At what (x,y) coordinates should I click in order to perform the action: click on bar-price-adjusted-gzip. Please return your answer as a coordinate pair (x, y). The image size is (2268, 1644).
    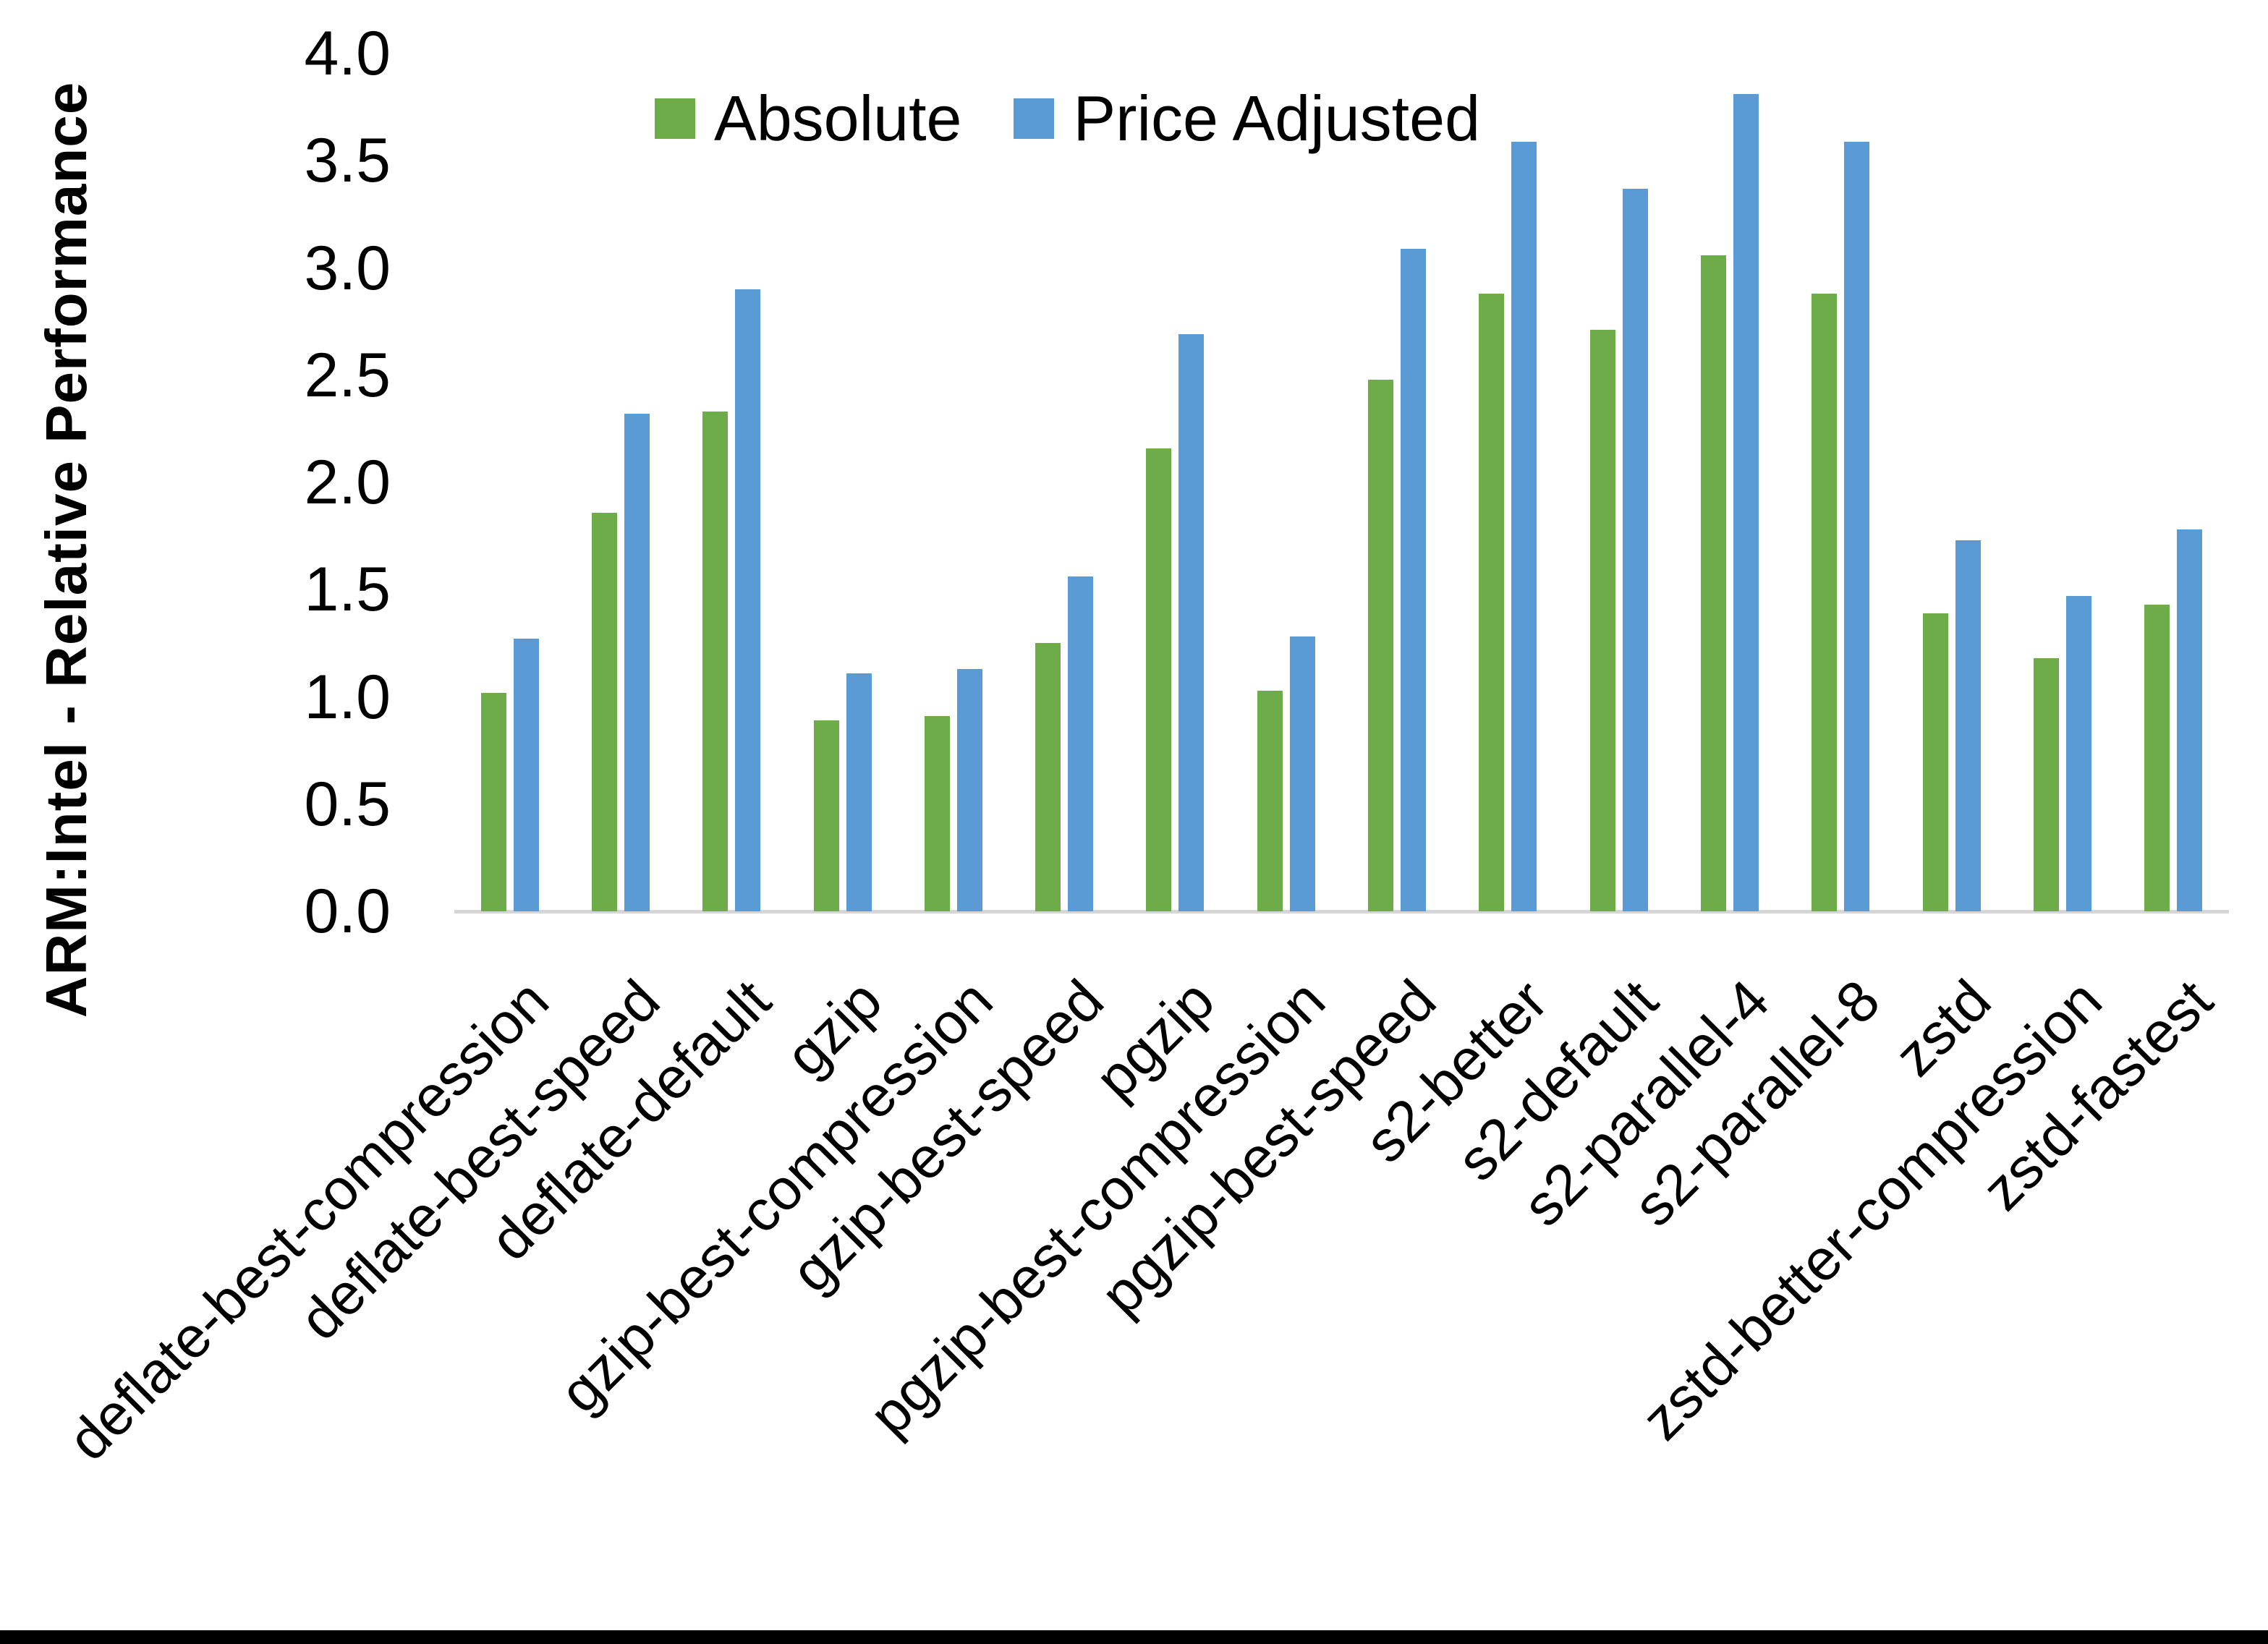
    Looking at the image, I should click on (859, 792).